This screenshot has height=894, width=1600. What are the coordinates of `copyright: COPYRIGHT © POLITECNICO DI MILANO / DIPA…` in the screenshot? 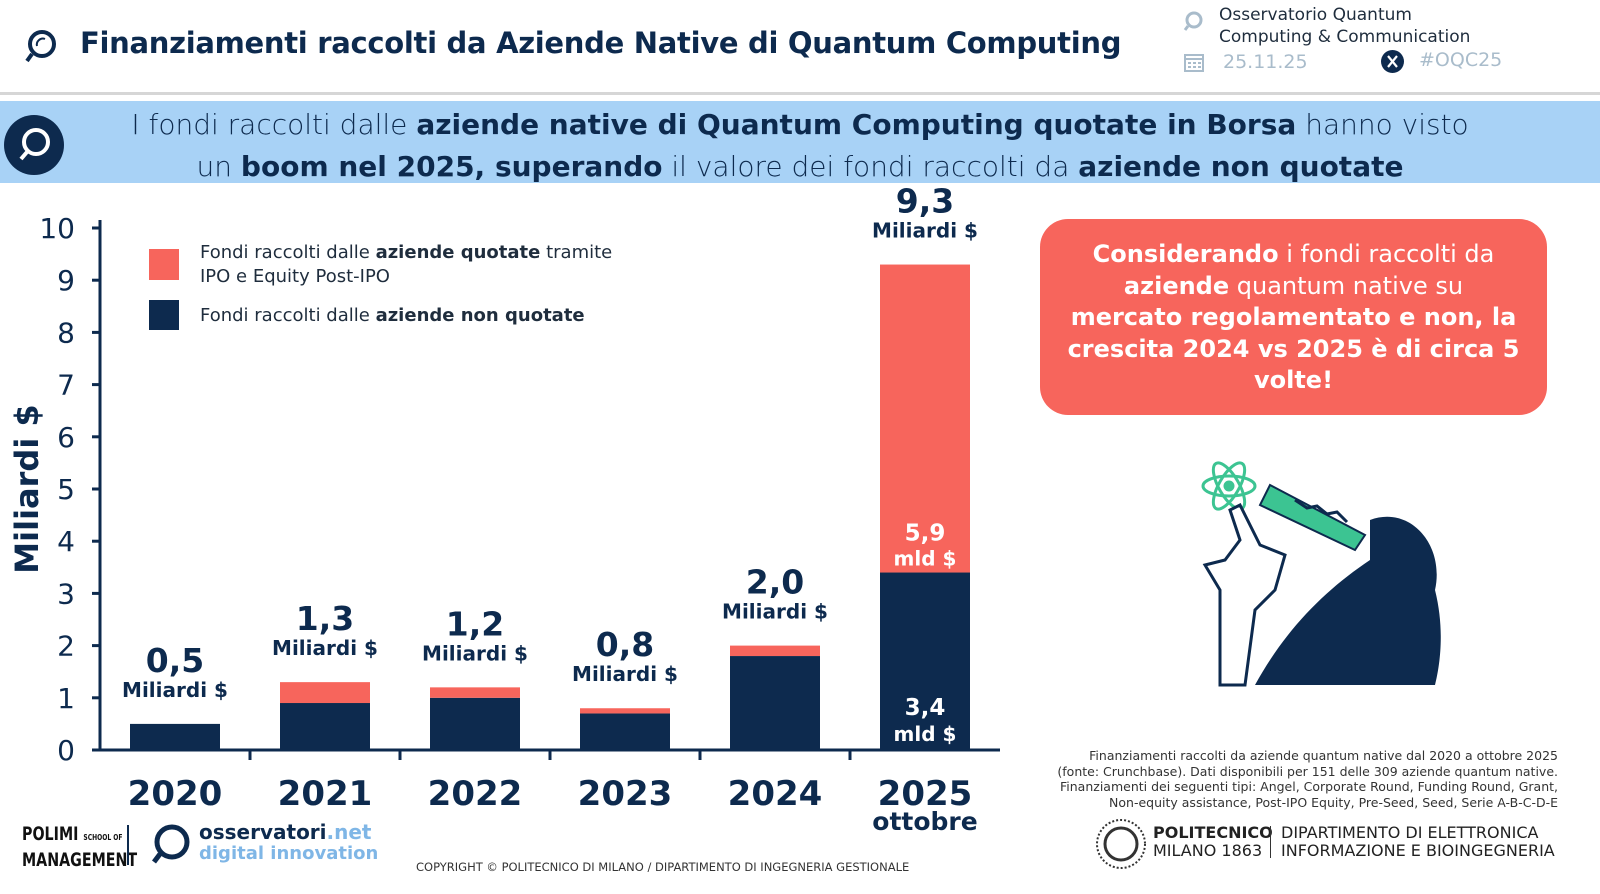 It's located at (663, 867).